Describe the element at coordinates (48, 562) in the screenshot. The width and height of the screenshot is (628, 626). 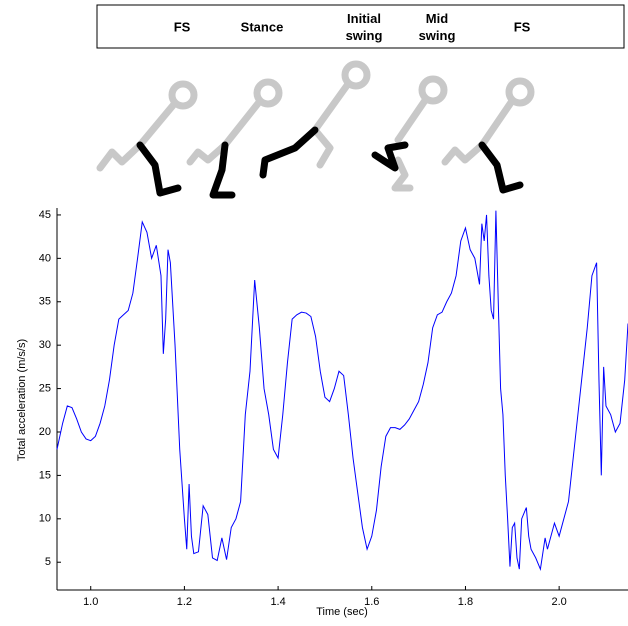
I see `y-tick-label: 5` at that location.